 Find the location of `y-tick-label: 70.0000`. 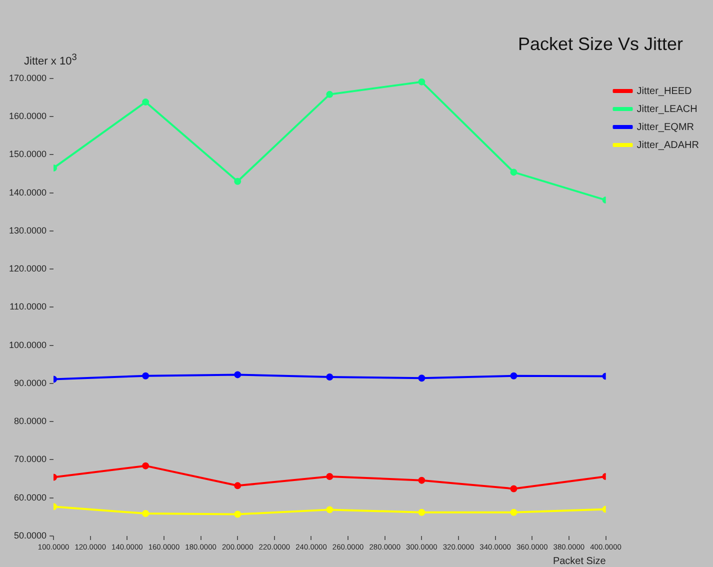

y-tick-label: 70.0000 is located at coordinates (30, 459).